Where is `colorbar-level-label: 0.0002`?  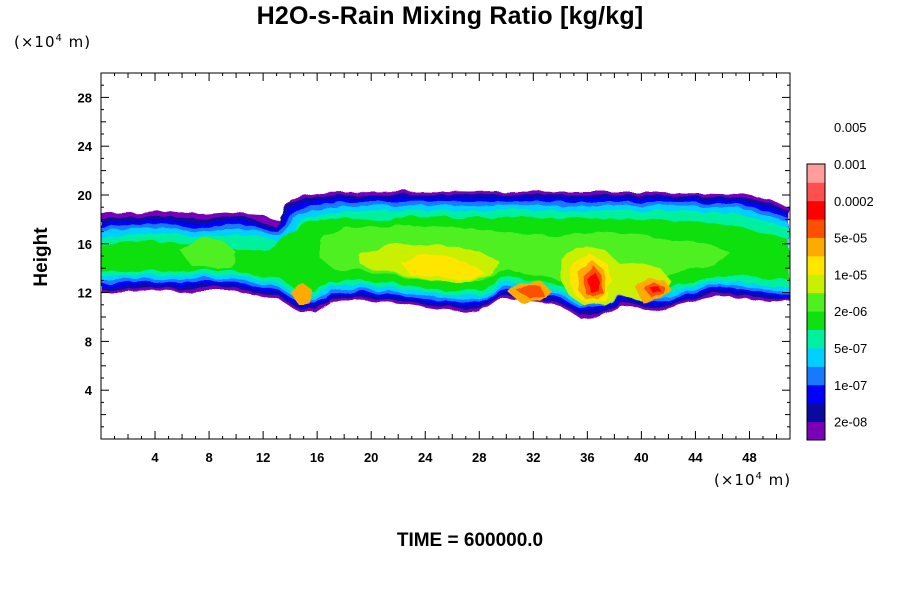 colorbar-level-label: 0.0002 is located at coordinates (854, 201).